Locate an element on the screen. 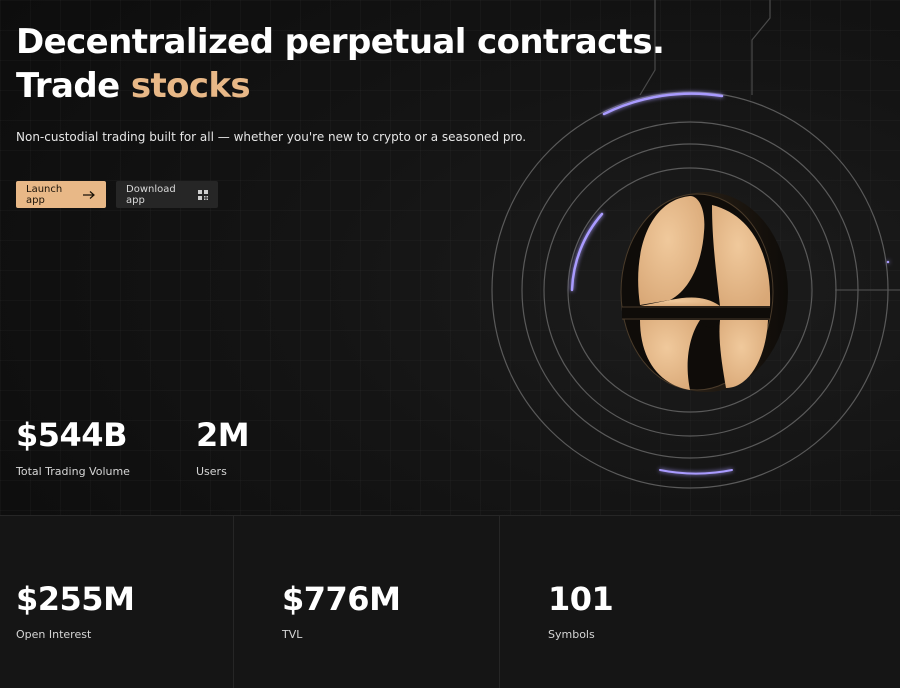 Image resolution: width=900 pixels, height=688 pixels. download-app-label: Download app is located at coordinates (151, 194).